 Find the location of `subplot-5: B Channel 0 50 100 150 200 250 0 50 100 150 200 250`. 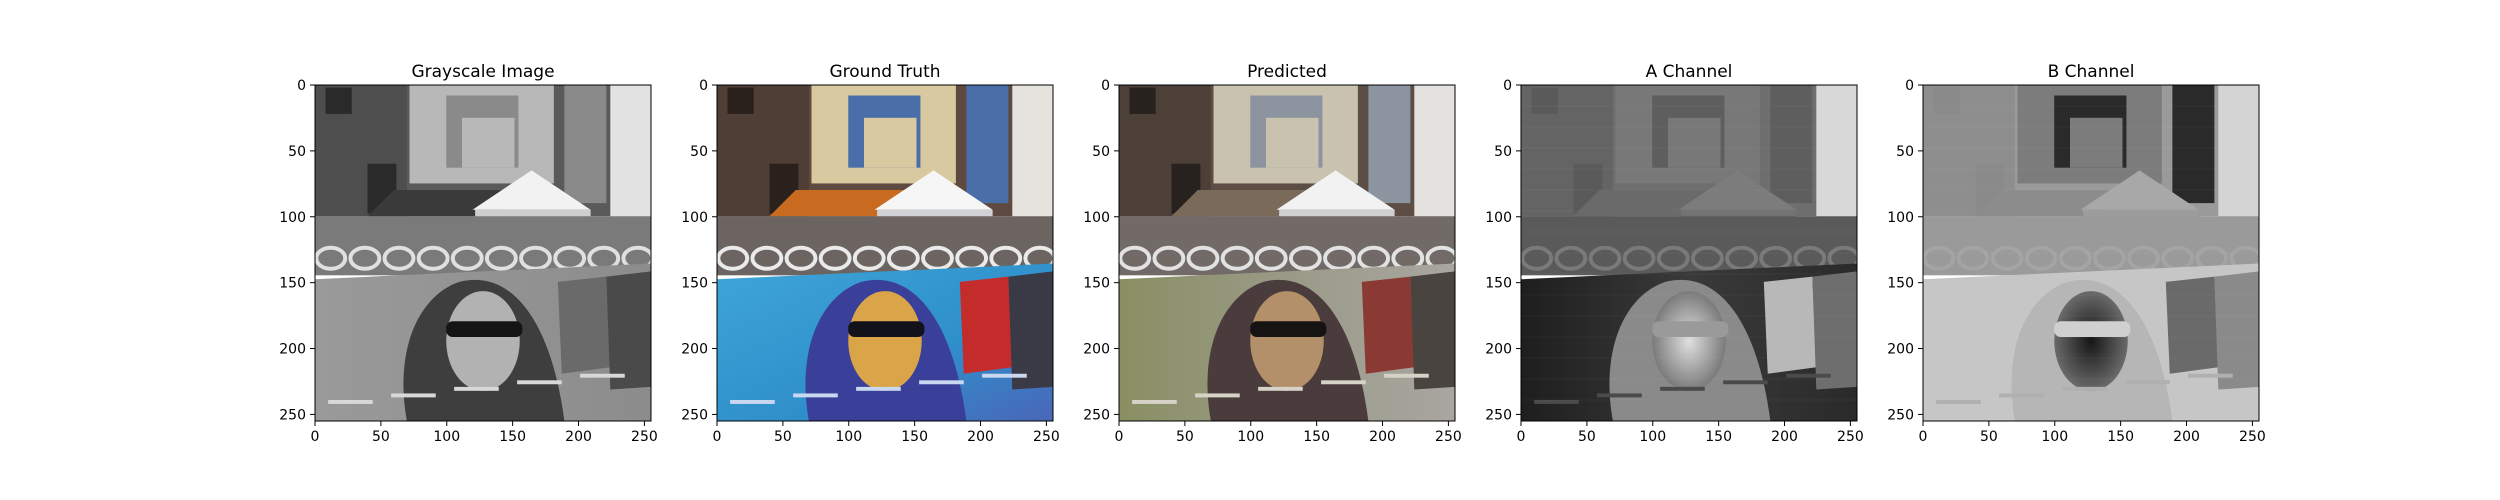

subplot-5: B Channel 0 50 100 150 200 250 0 50 100 150 200 250 is located at coordinates (2076, 253).